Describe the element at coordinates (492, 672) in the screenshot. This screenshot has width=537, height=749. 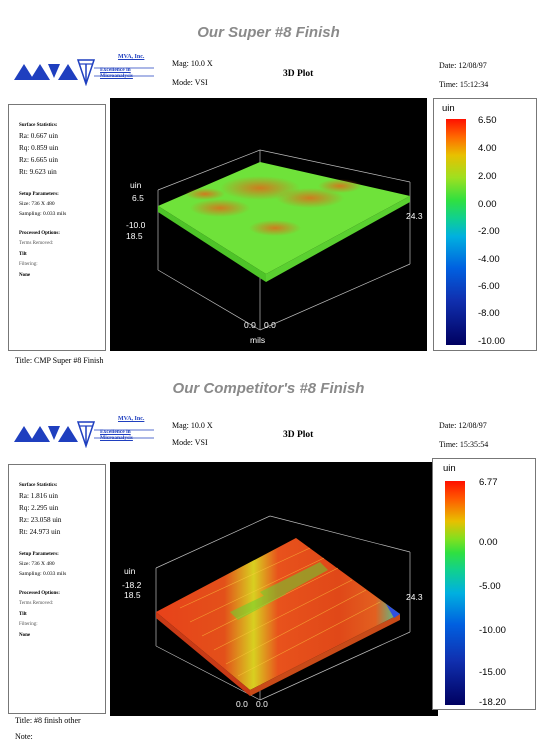
I see `scale-tick: -15.00` at that location.